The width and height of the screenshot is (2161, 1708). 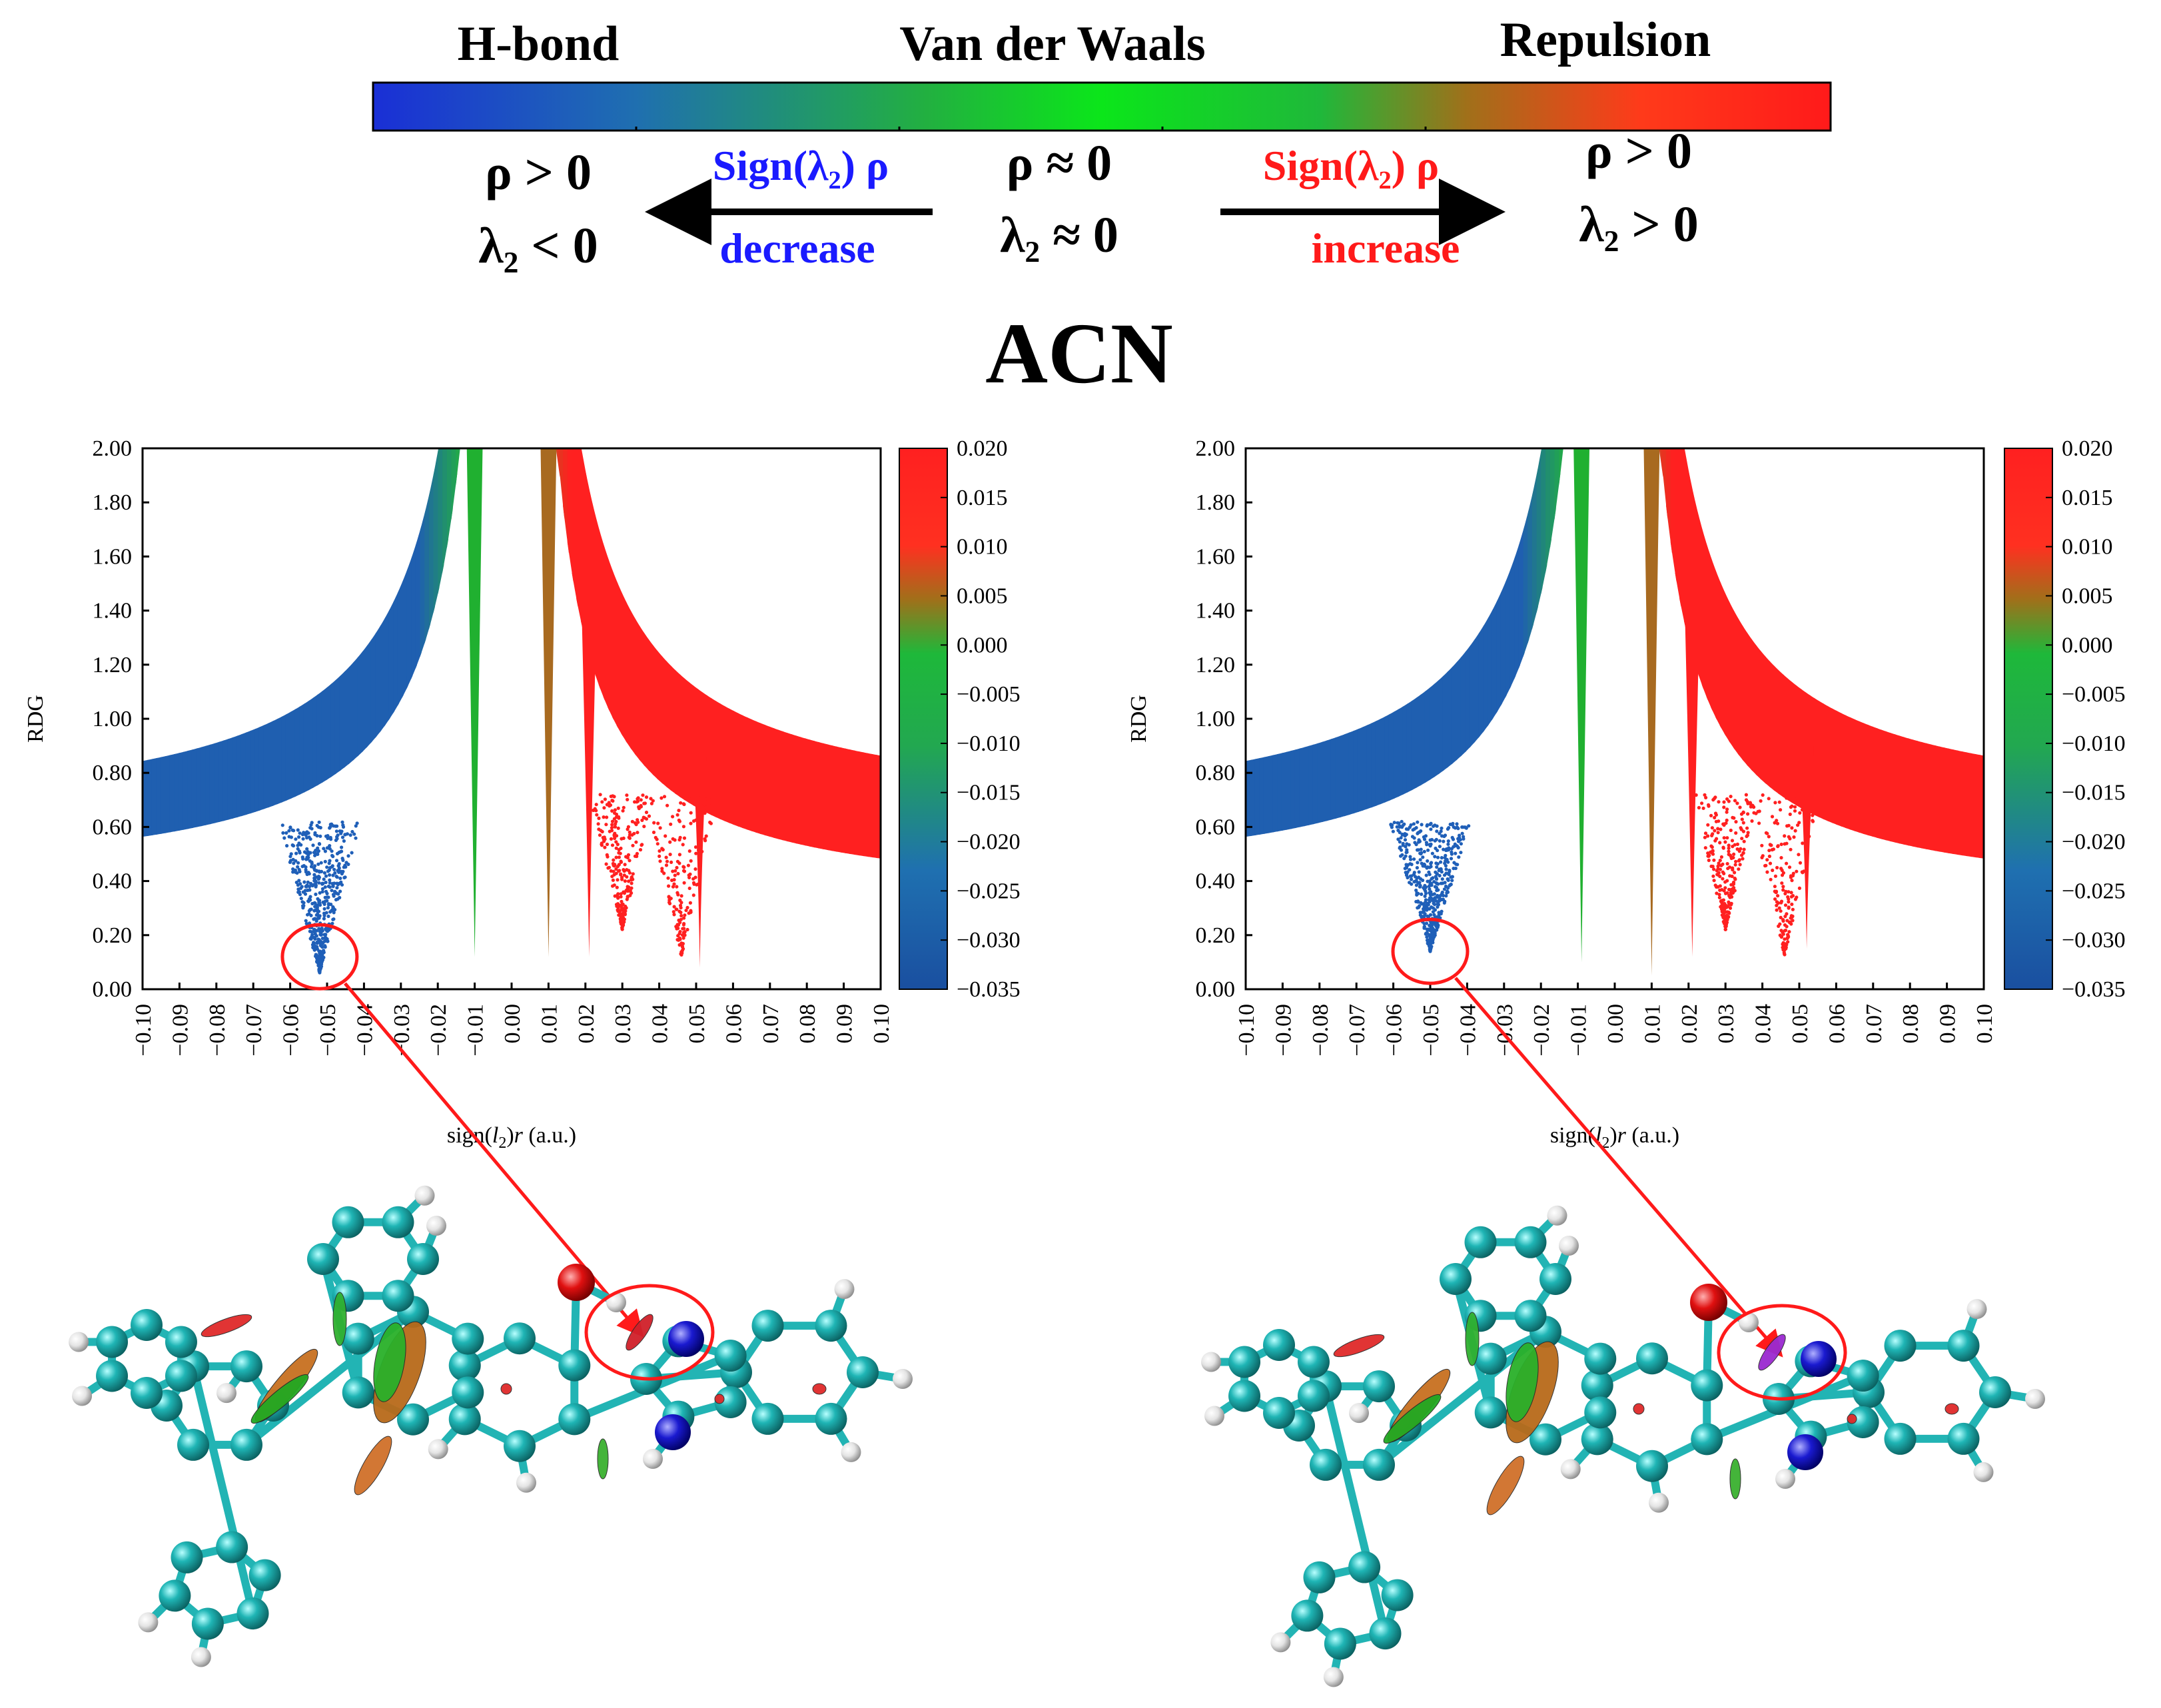 What do you see at coordinates (1386, 248) in the screenshot?
I see `legend-increase-word: increase` at bounding box center [1386, 248].